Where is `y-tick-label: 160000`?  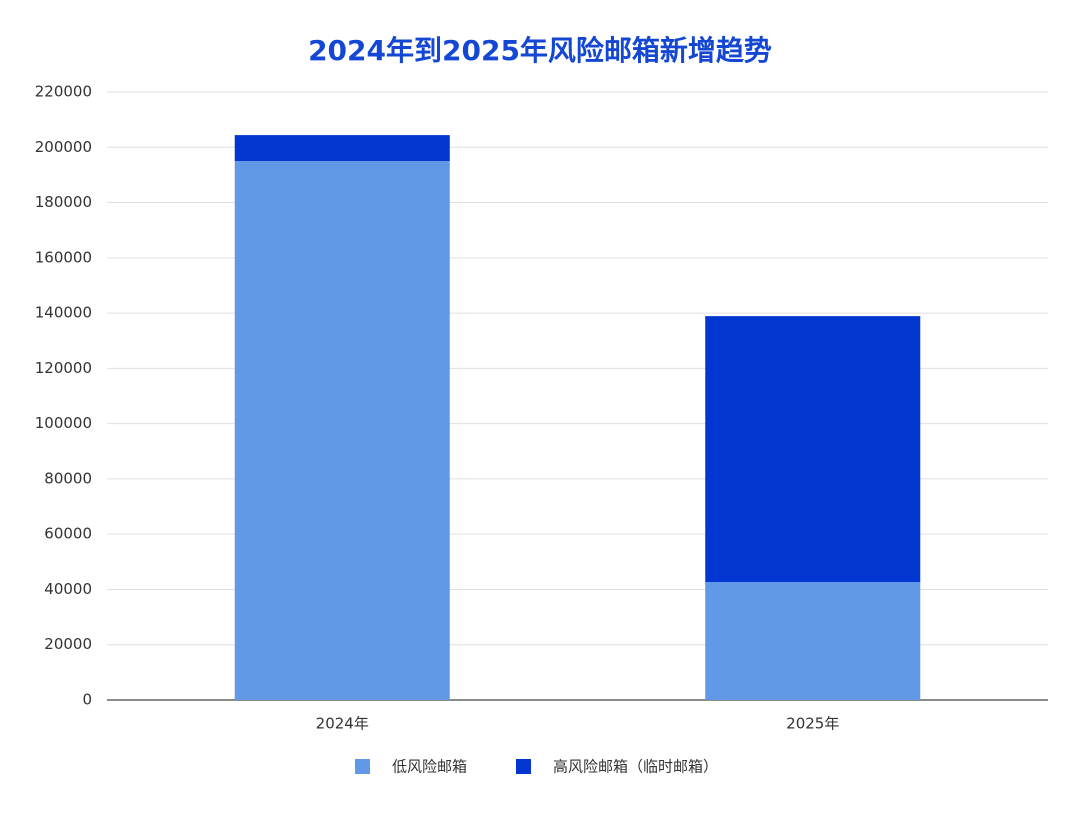 y-tick-label: 160000 is located at coordinates (63, 257).